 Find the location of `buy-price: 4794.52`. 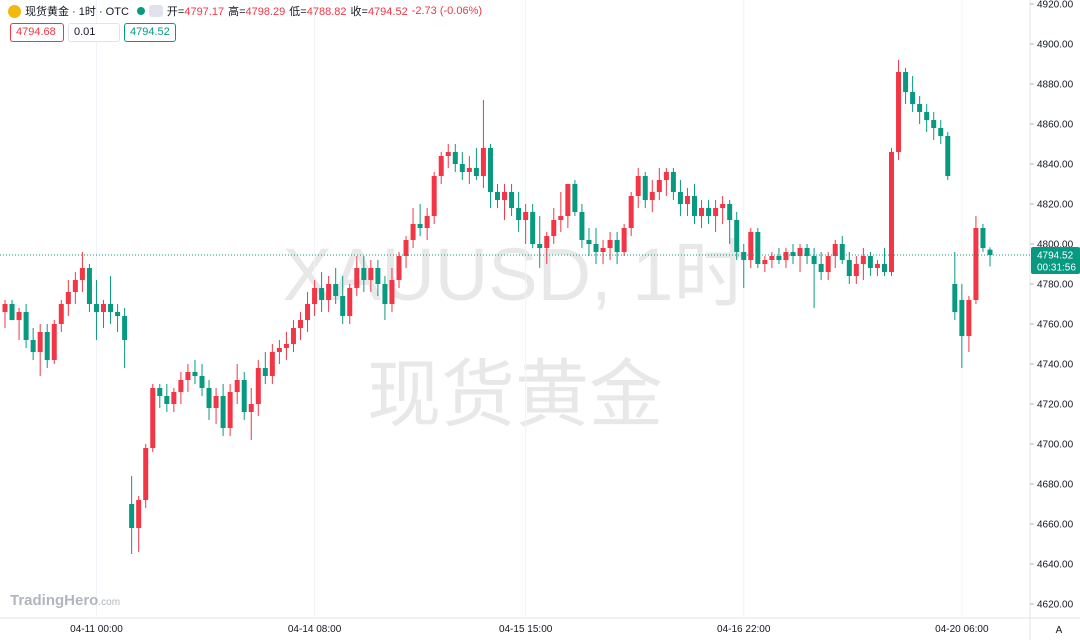

buy-price: 4794.52 is located at coordinates (150, 32).